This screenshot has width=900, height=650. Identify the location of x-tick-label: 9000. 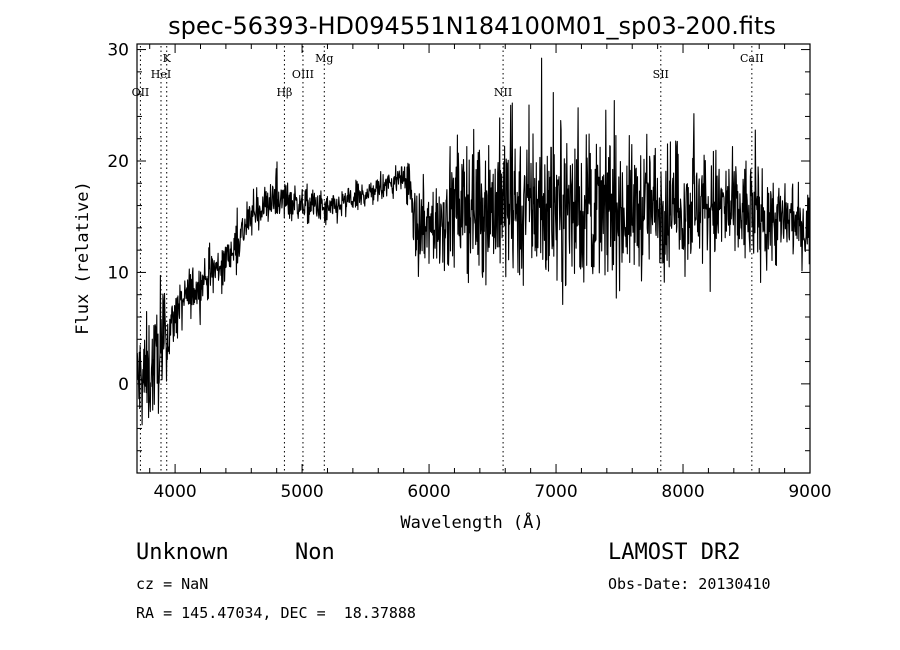
(809, 492).